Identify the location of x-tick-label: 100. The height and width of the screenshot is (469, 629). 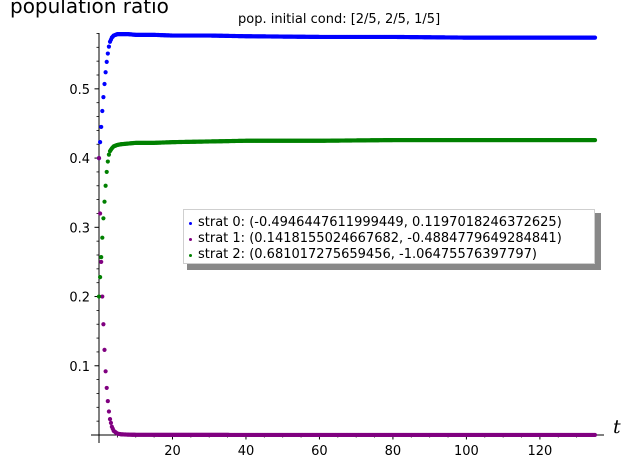
(466, 451).